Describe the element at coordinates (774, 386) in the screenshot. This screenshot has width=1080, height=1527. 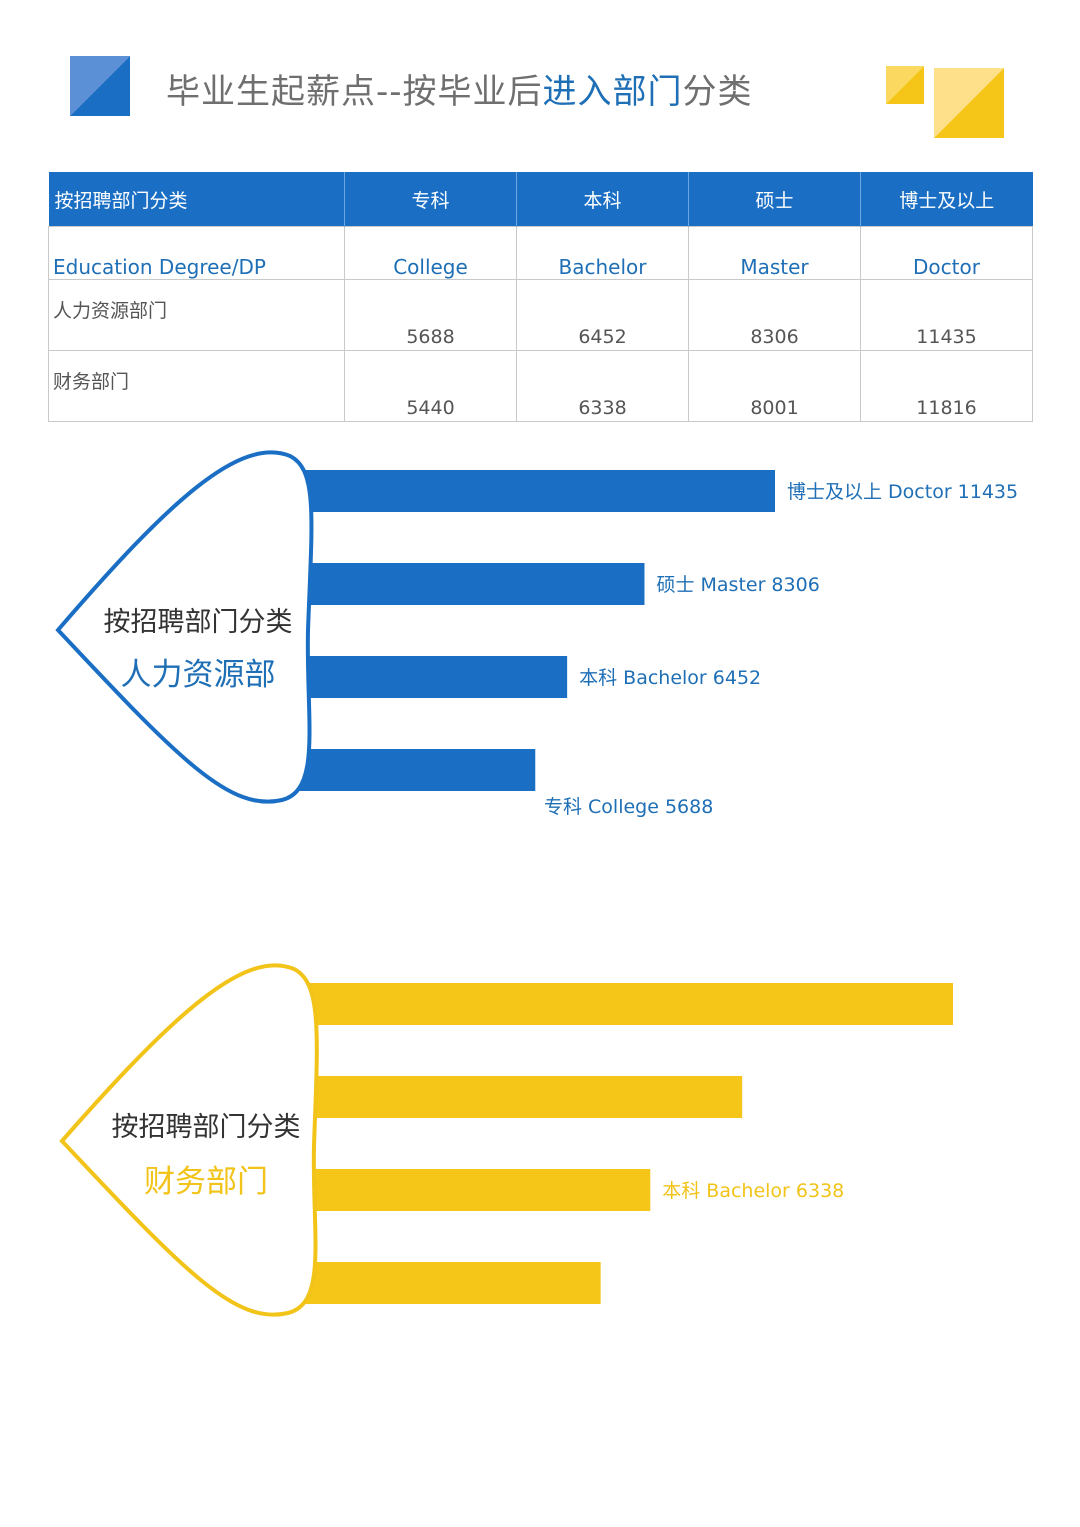
I see `table-cell: 8001` at that location.